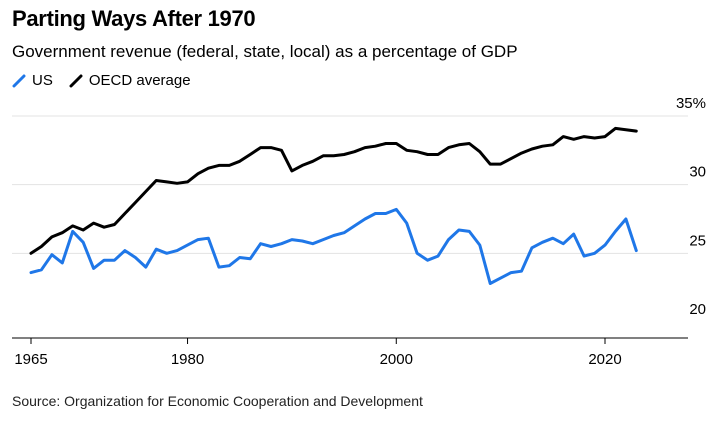 This screenshot has width=718, height=424. Describe the element at coordinates (396, 359) in the screenshot. I see `x-tick-label-2000: 2000` at that location.